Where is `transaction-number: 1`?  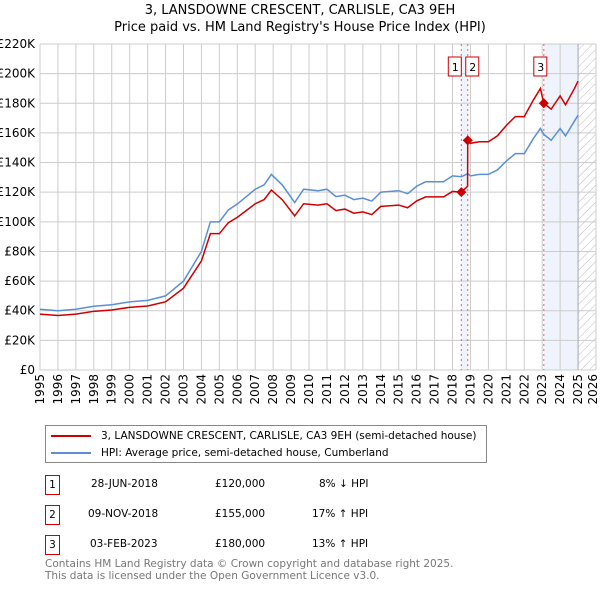 transaction-number: 1 is located at coordinates (52, 485).